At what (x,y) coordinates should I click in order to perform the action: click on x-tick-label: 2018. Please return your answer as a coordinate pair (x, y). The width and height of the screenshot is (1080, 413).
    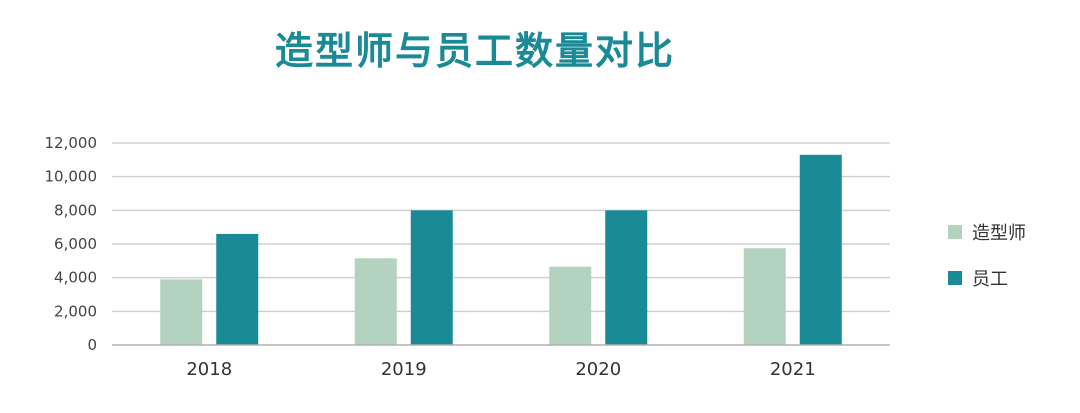
    Looking at the image, I should click on (209, 369).